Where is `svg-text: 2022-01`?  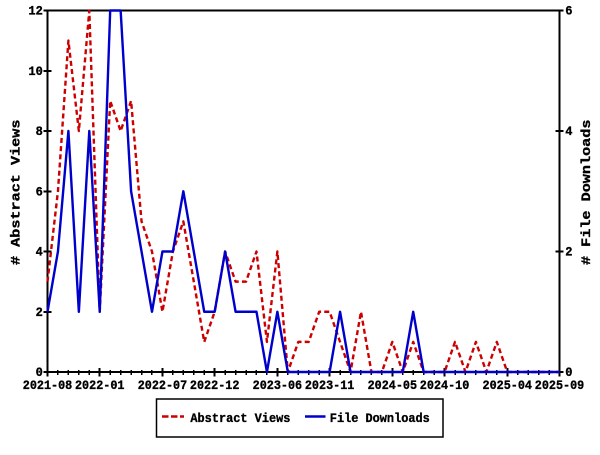 svg-text: 2022-01 is located at coordinates (100, 385).